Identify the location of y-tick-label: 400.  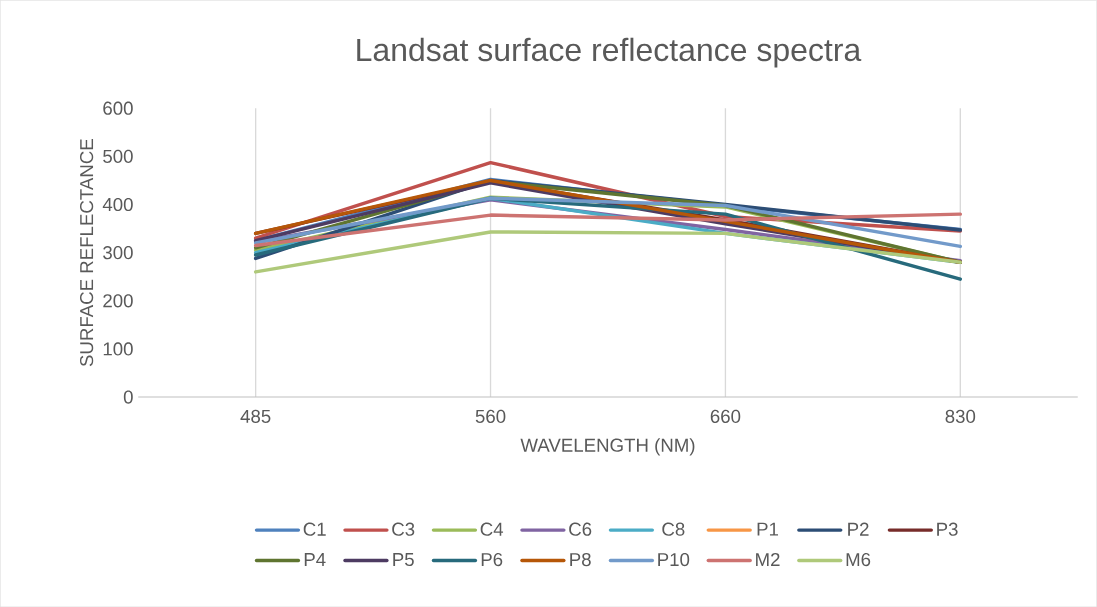
(117, 204).